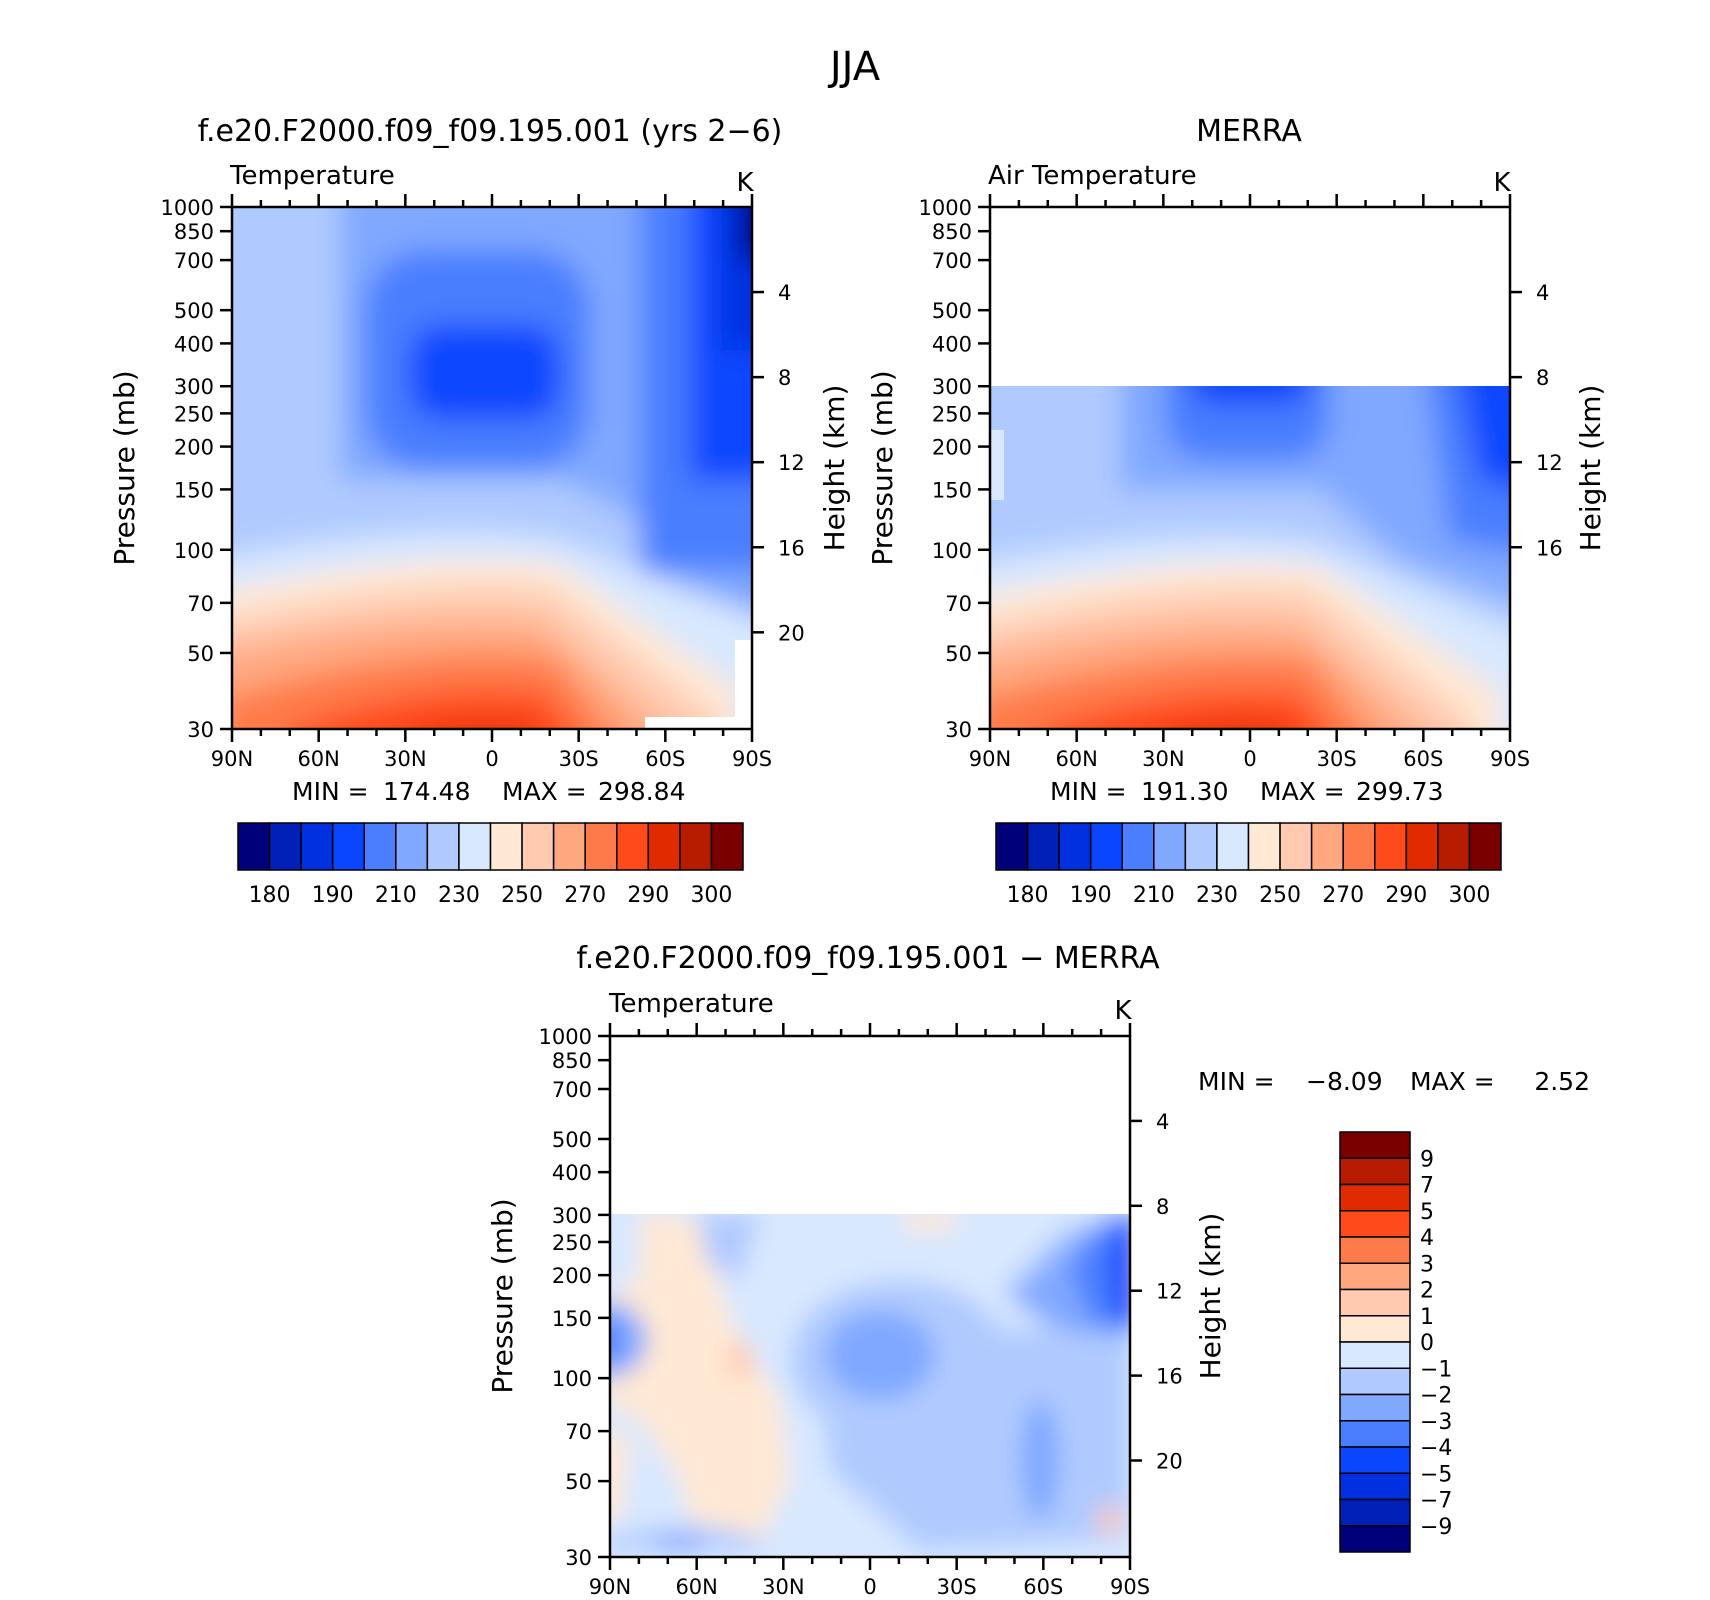  Describe the element at coordinates (492, 468) in the screenshot. I see `panel-model-field` at that location.